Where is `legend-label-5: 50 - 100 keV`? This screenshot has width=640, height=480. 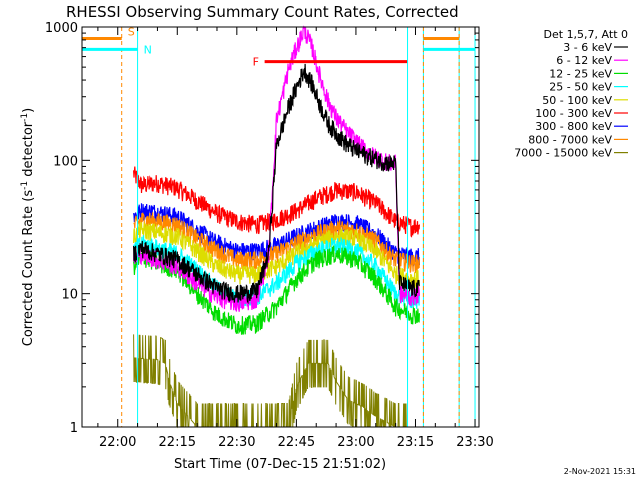 legend-label-5: 50 - 100 keV is located at coordinates (577, 100).